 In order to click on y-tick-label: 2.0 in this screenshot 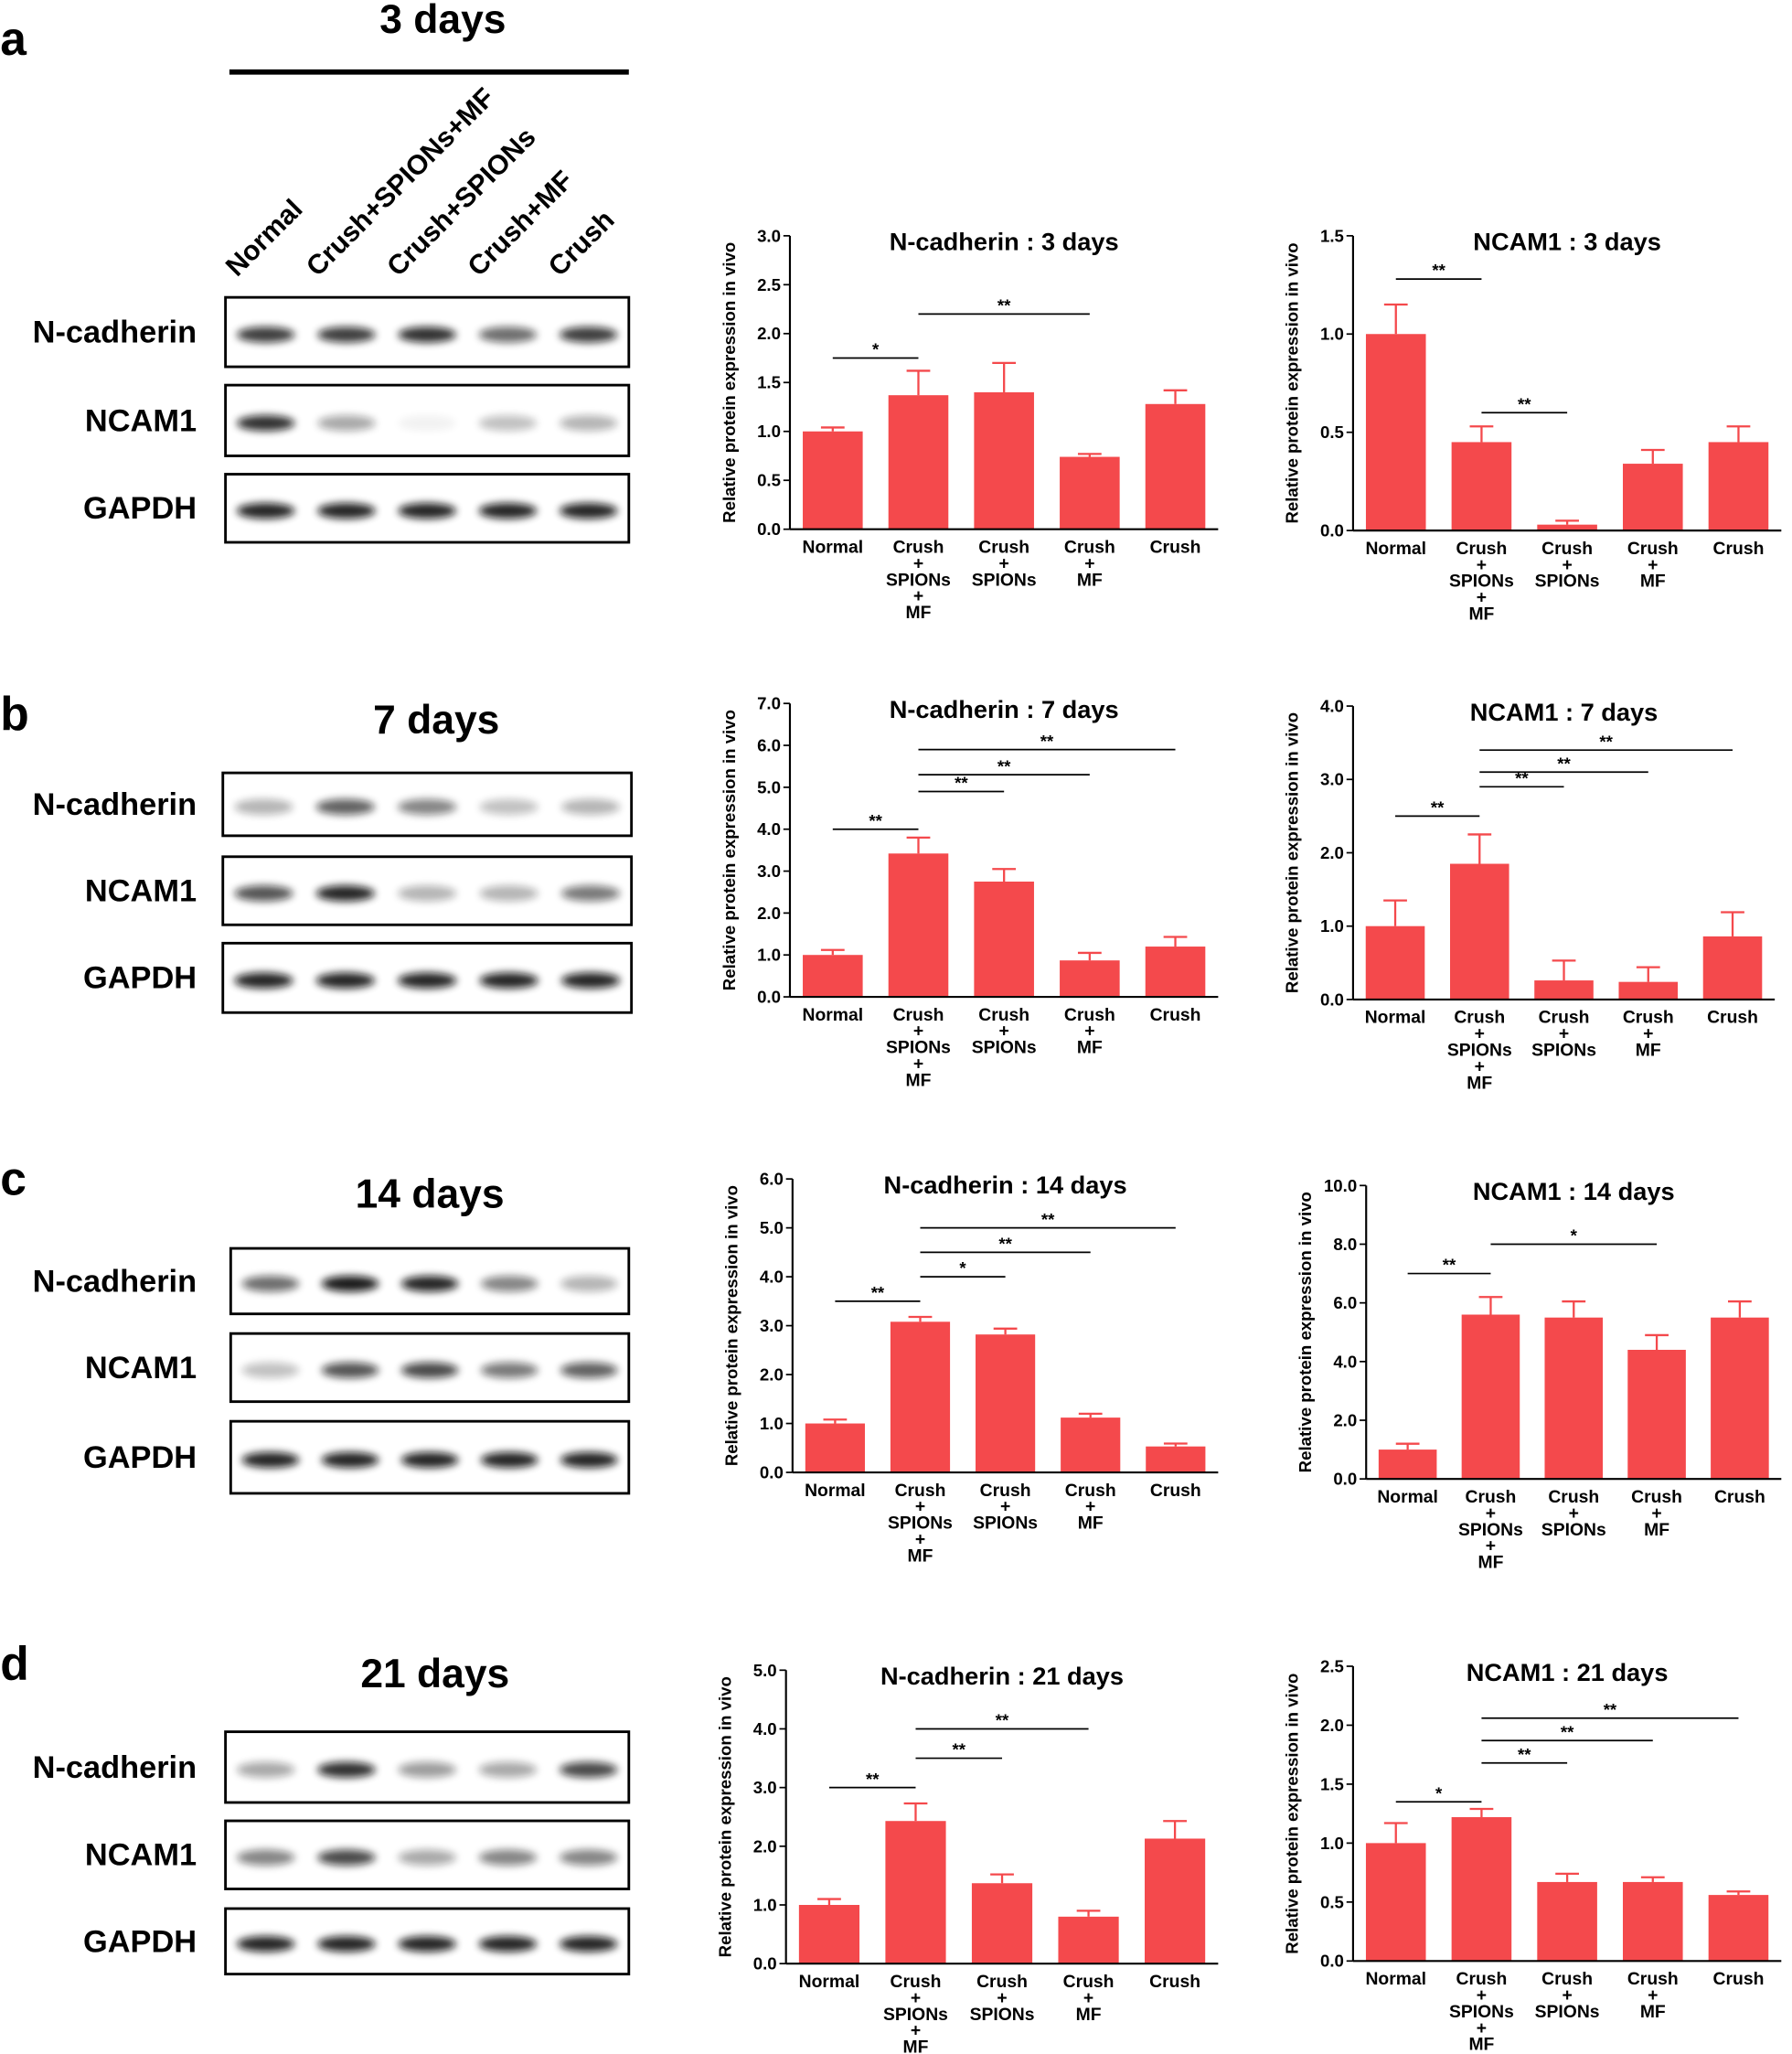, I will do `click(1332, 852)`.